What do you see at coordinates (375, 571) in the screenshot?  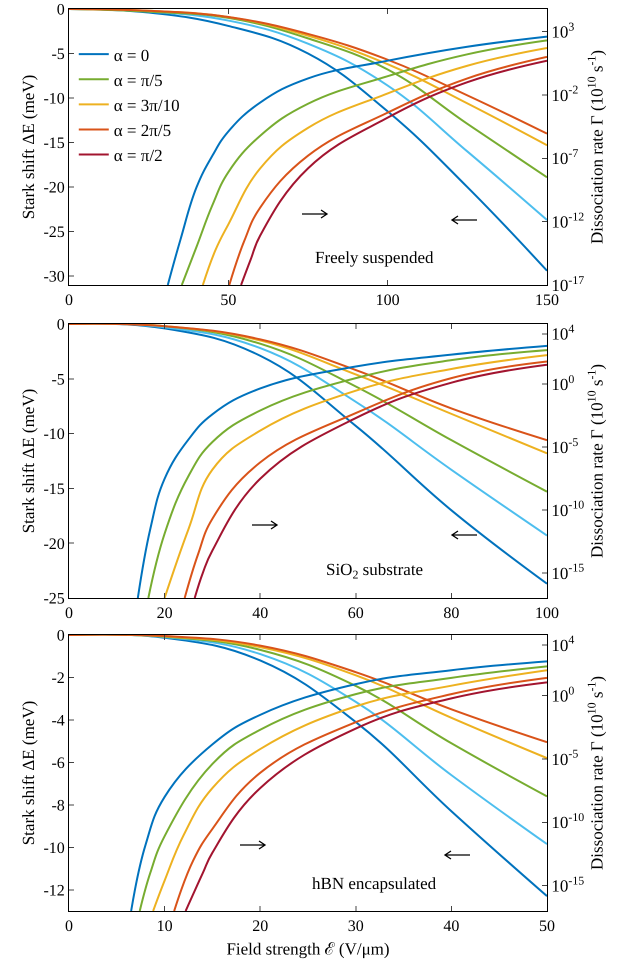 I see `annotation: SiO$_{2}$ substrate` at bounding box center [375, 571].